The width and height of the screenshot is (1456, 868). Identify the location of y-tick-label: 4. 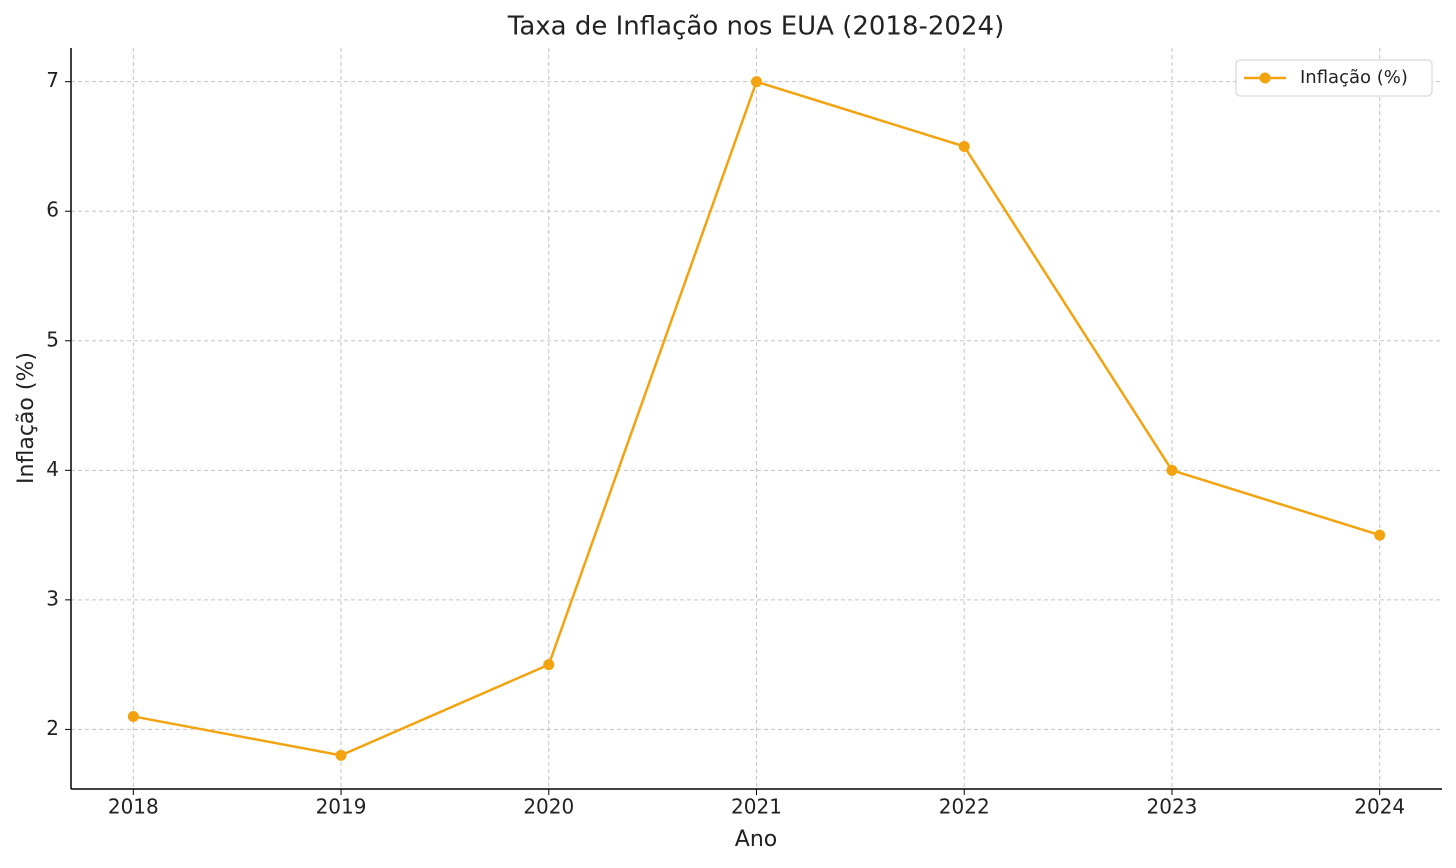
(52, 469).